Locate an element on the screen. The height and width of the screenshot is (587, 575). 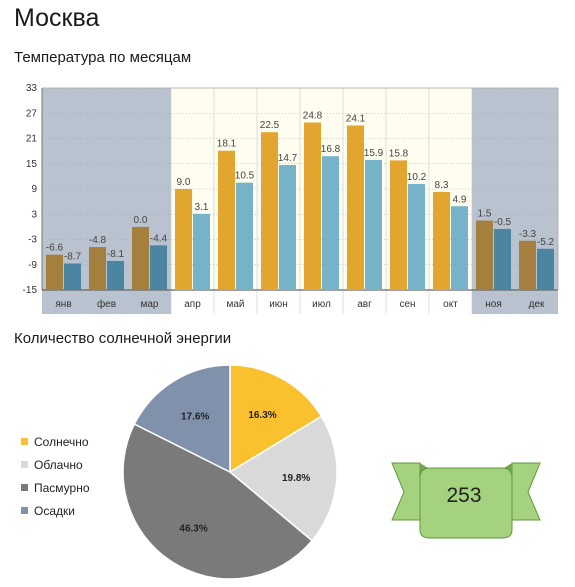
legend-label: Солнечно is located at coordinates (61, 441).